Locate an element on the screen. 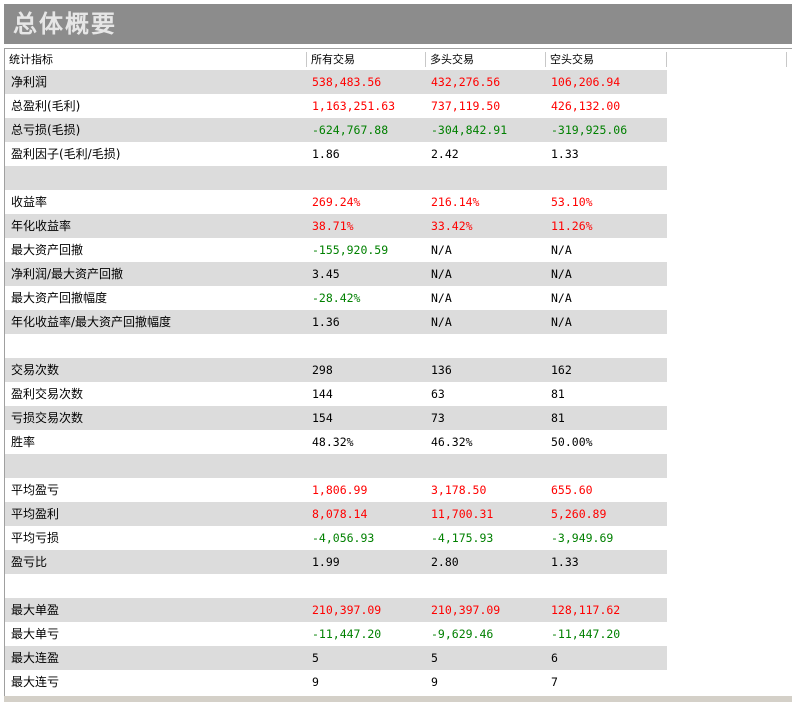  table-row: 最大连盈 5 5 6 is located at coordinates (336, 658).